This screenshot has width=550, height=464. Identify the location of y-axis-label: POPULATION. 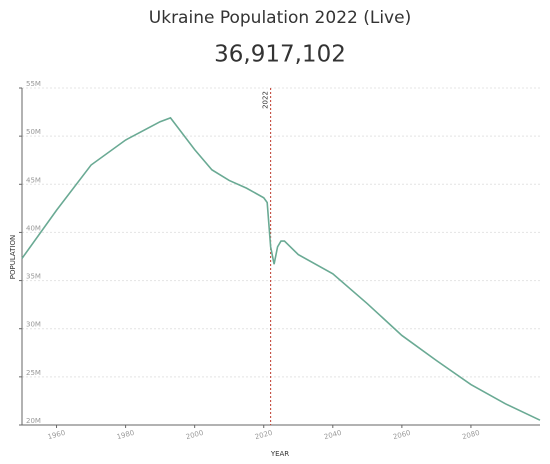
(13, 257).